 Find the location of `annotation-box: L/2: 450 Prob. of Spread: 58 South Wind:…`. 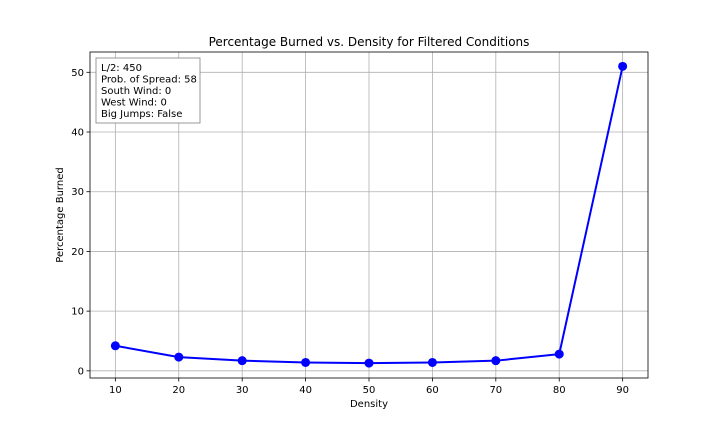

annotation-box: L/2: 450 Prob. of Spread: 58 South Wind:… is located at coordinates (148, 90).